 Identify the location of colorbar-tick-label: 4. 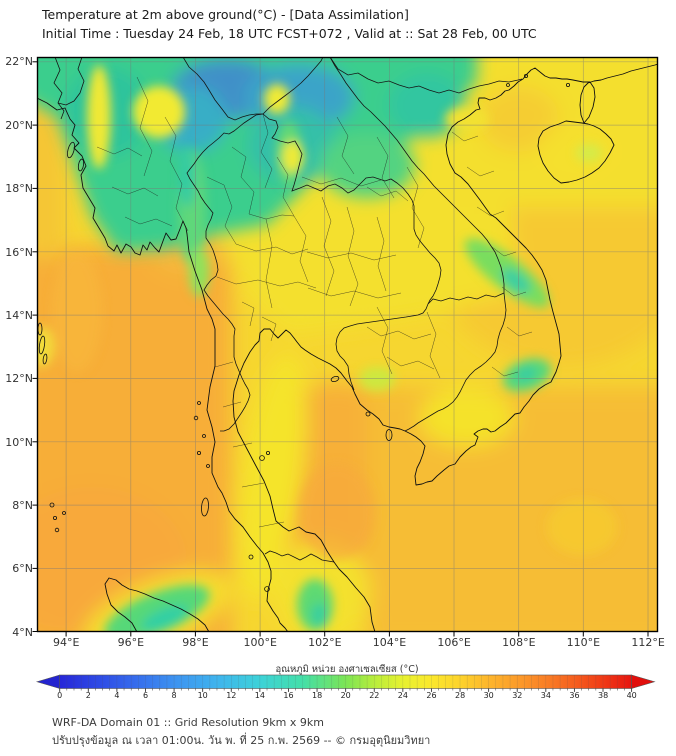
(117, 695).